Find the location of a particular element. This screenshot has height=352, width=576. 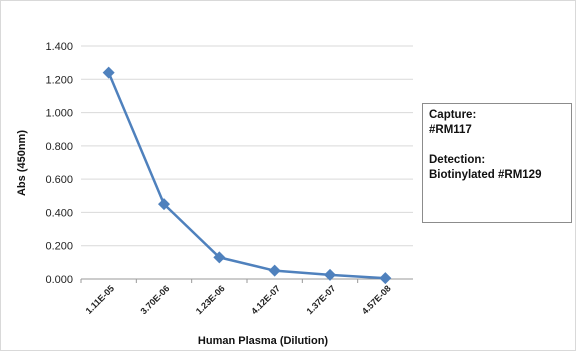

y-tick-label: 0.800 is located at coordinates (59, 147).